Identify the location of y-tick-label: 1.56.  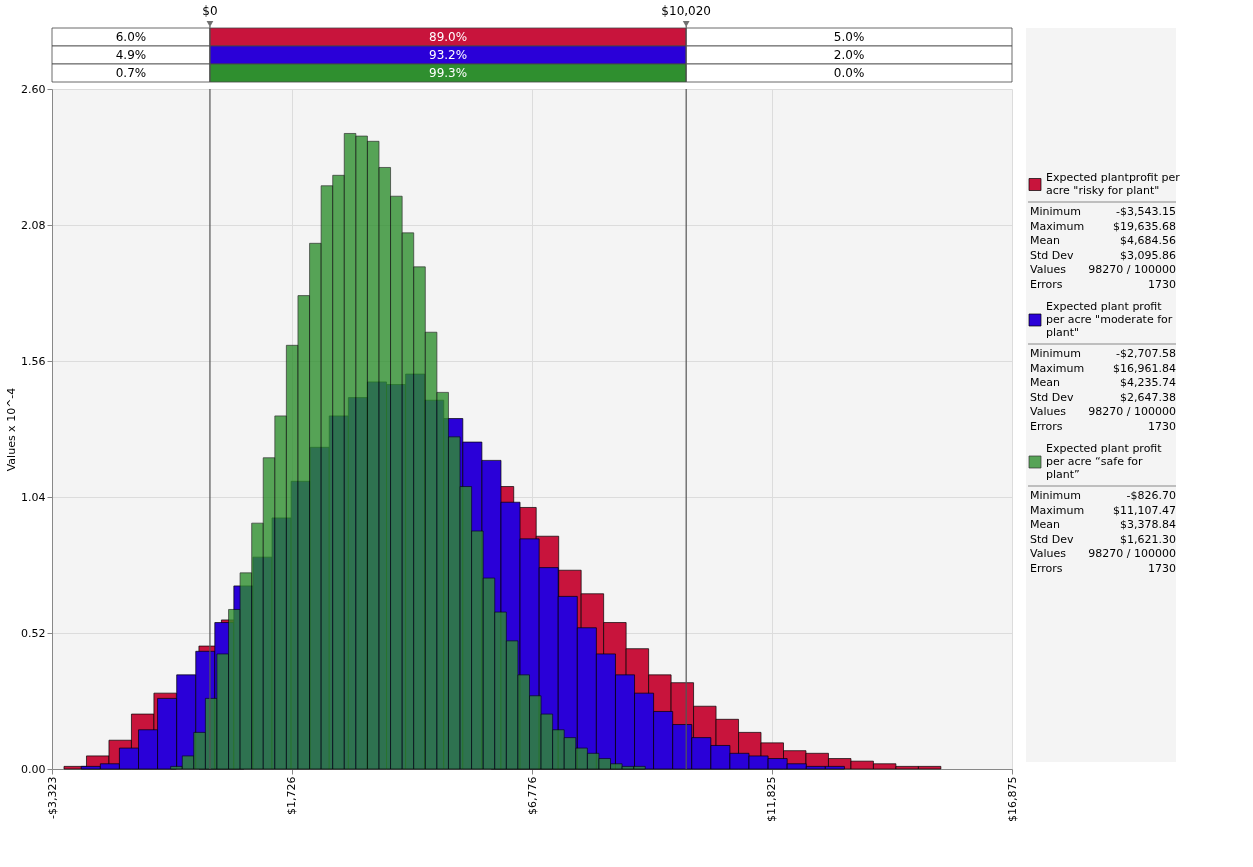
(33, 361).